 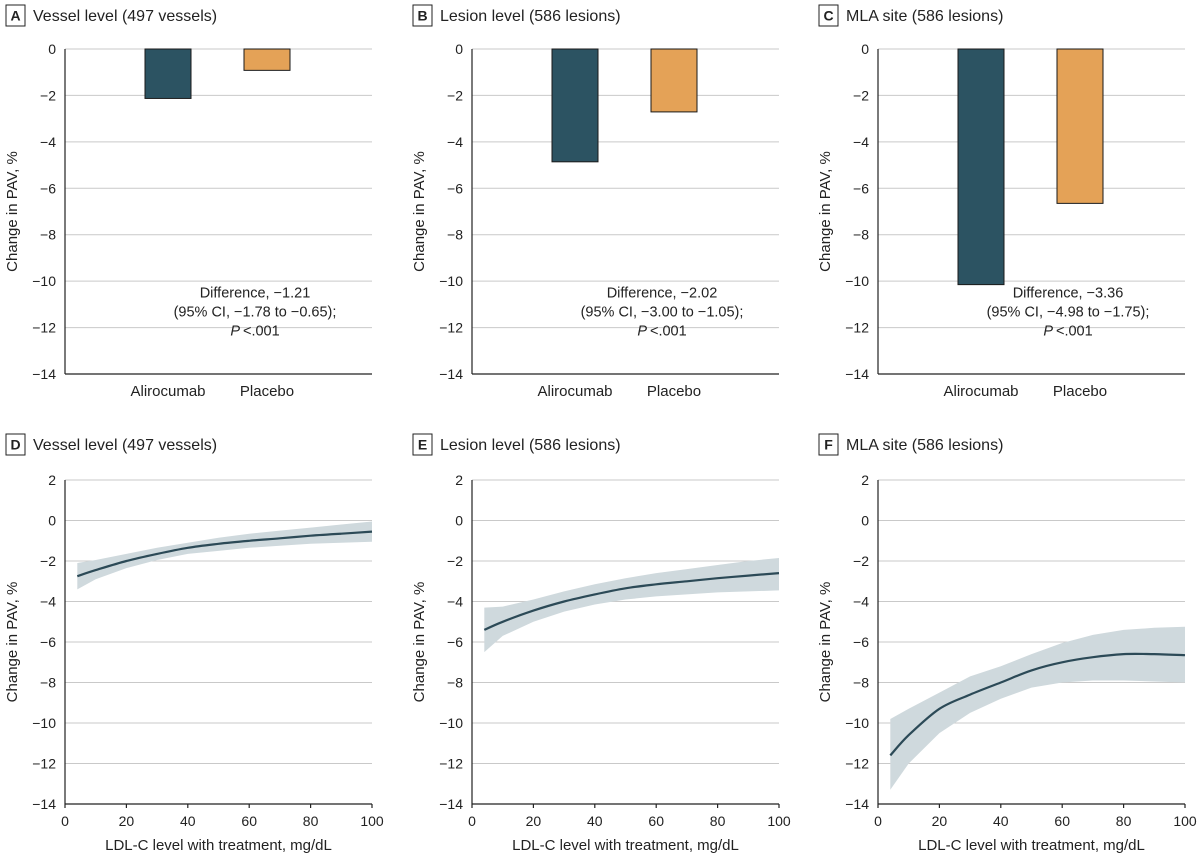 I want to click on panel-title: Vessel level (497 vessels), so click(x=125, y=445).